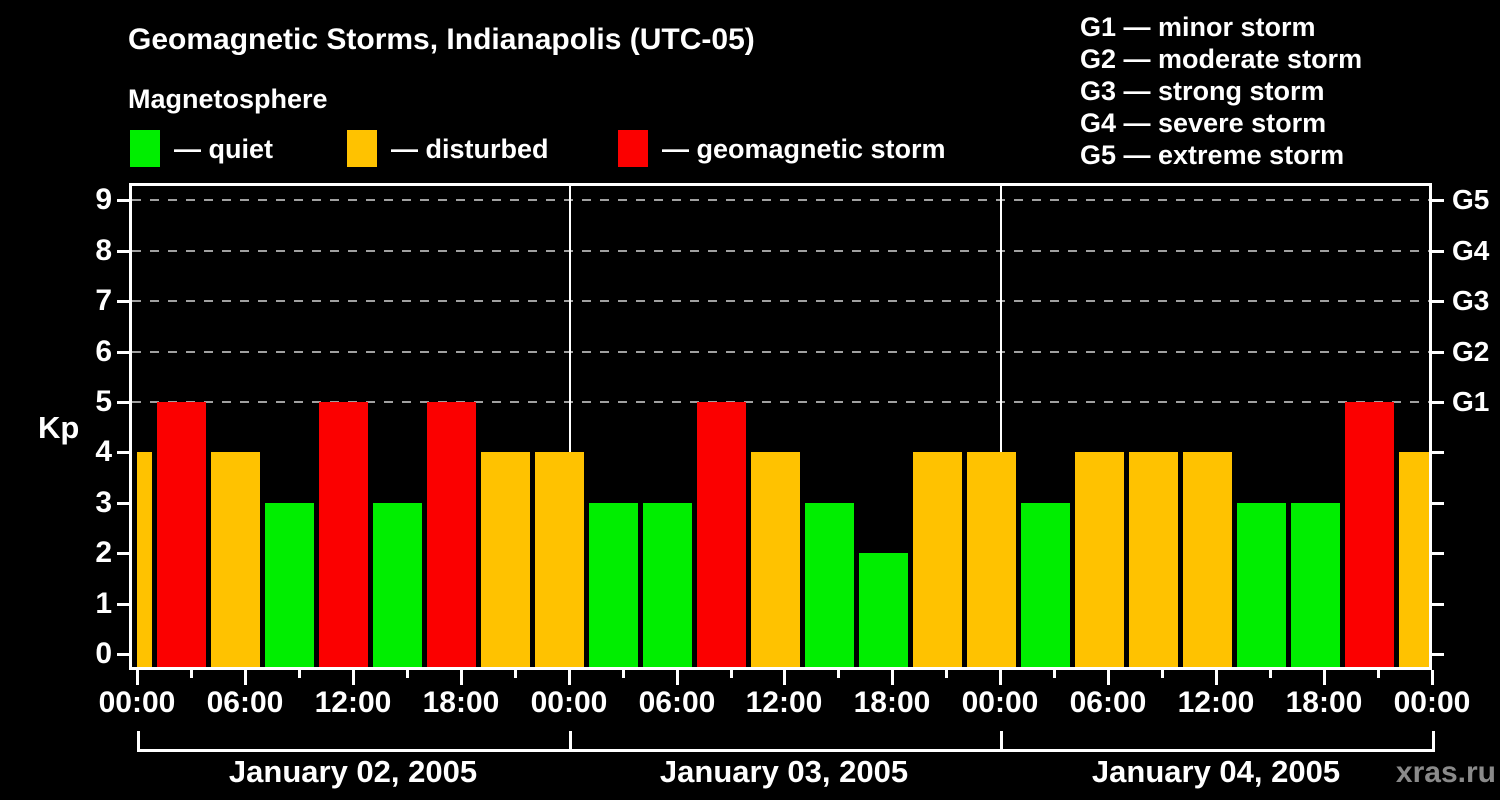  What do you see at coordinates (780, 352) in the screenshot?
I see `gridline-kp6` at bounding box center [780, 352].